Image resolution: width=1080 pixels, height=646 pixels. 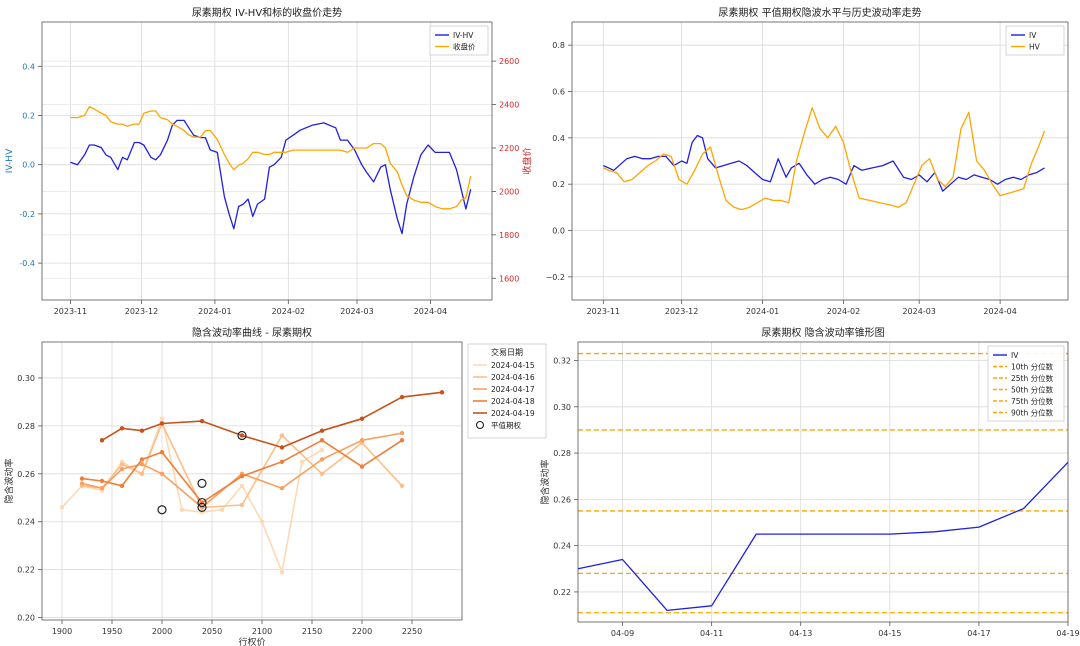 I want to click on legend: IV HV, so click(x=1035, y=40).